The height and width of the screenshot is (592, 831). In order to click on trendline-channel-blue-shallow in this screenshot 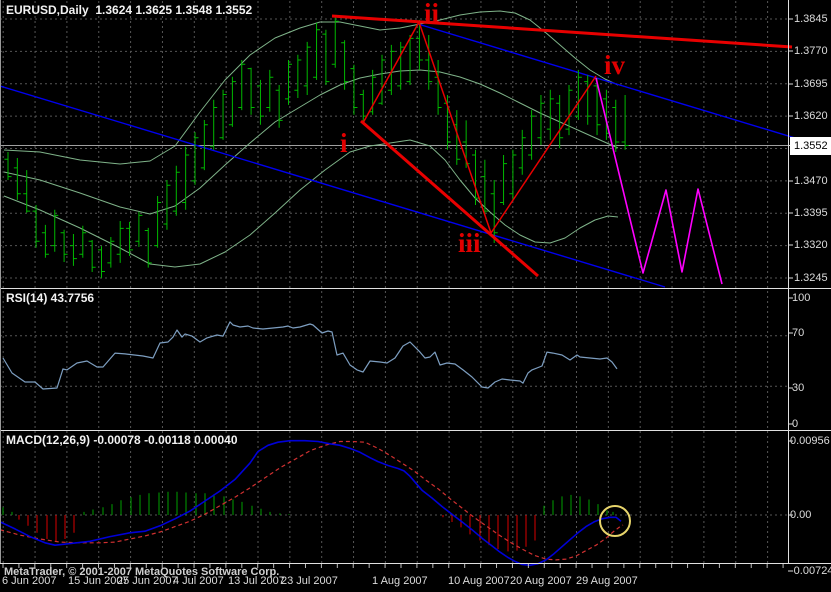, I will do `click(623, 86)`.